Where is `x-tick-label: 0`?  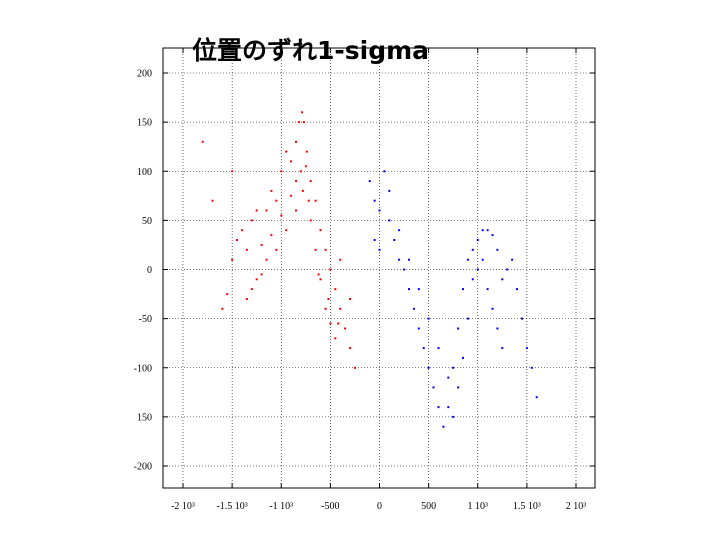
x-tick-label: 0 is located at coordinates (379, 506).